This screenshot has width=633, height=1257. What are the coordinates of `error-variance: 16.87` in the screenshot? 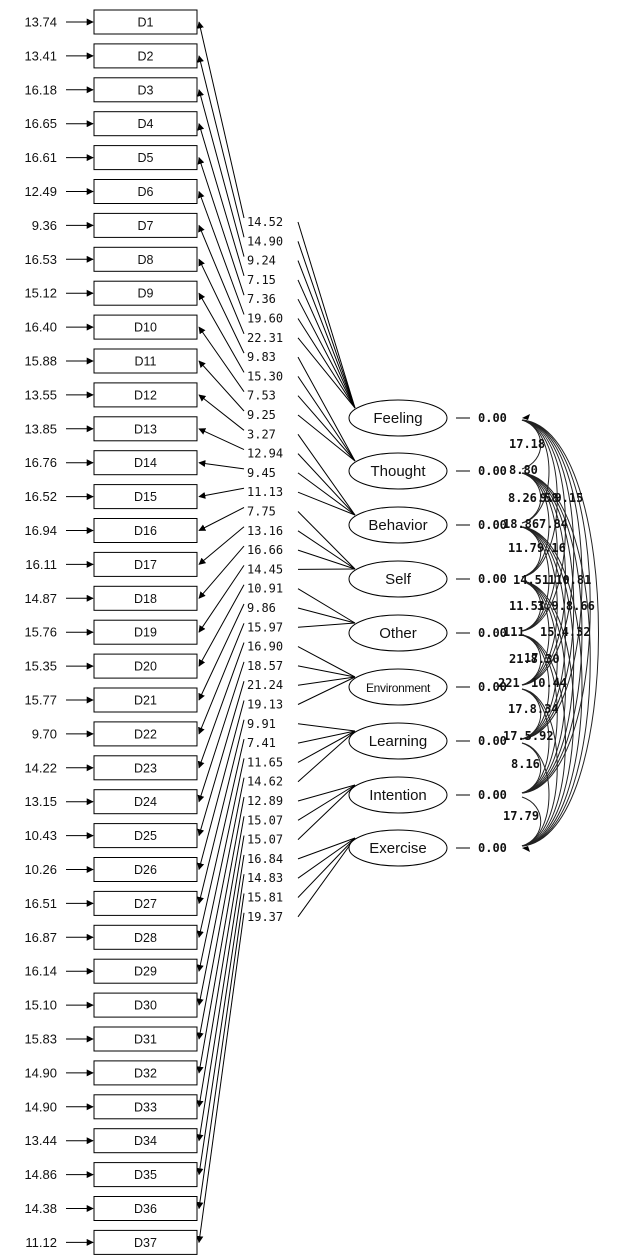 It's located at (40, 937).